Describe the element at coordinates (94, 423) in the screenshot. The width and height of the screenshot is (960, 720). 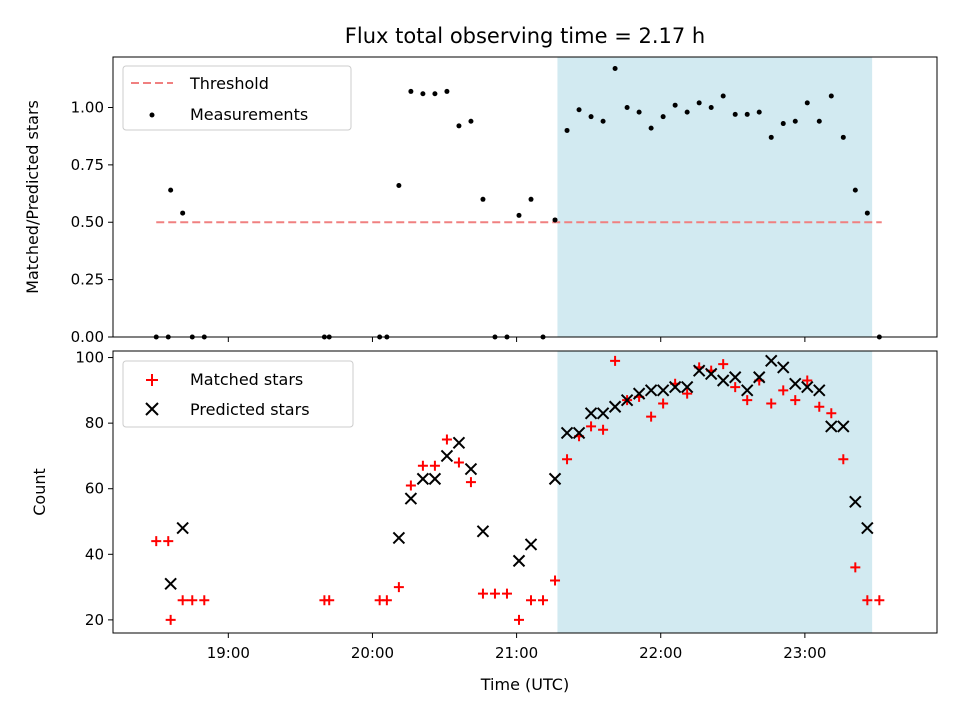
I see `bot-y-tick-label: 80` at that location.